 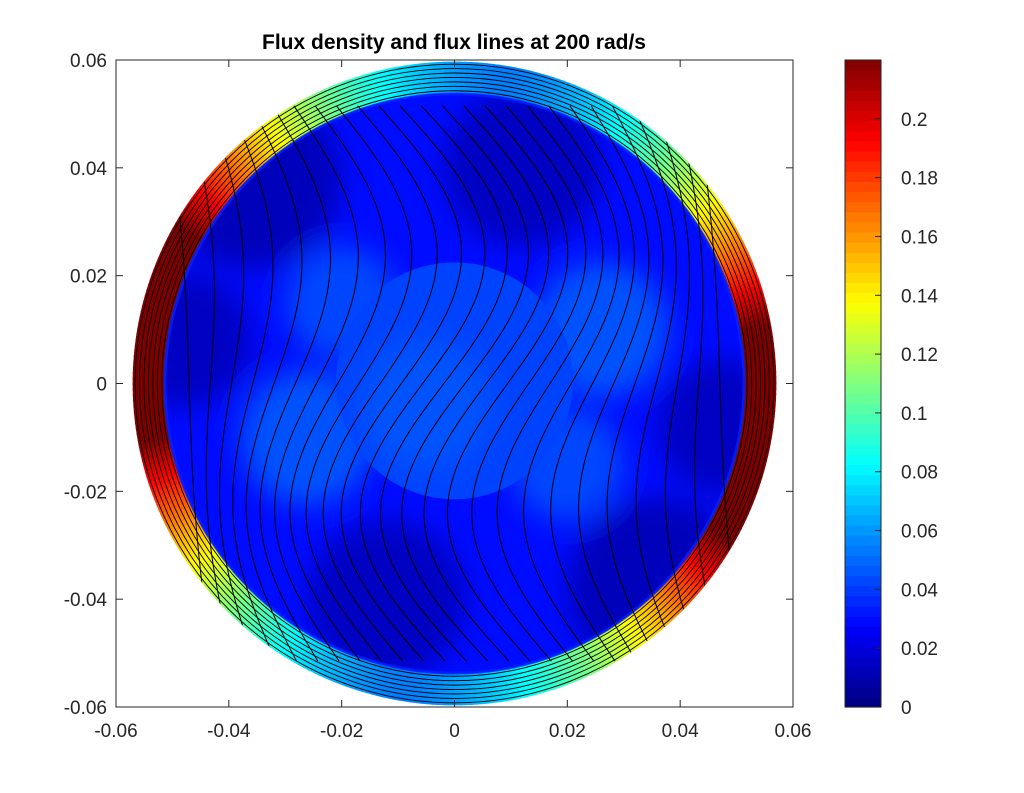 I want to click on colorbar-tick-label: 0.1, so click(x=914, y=414).